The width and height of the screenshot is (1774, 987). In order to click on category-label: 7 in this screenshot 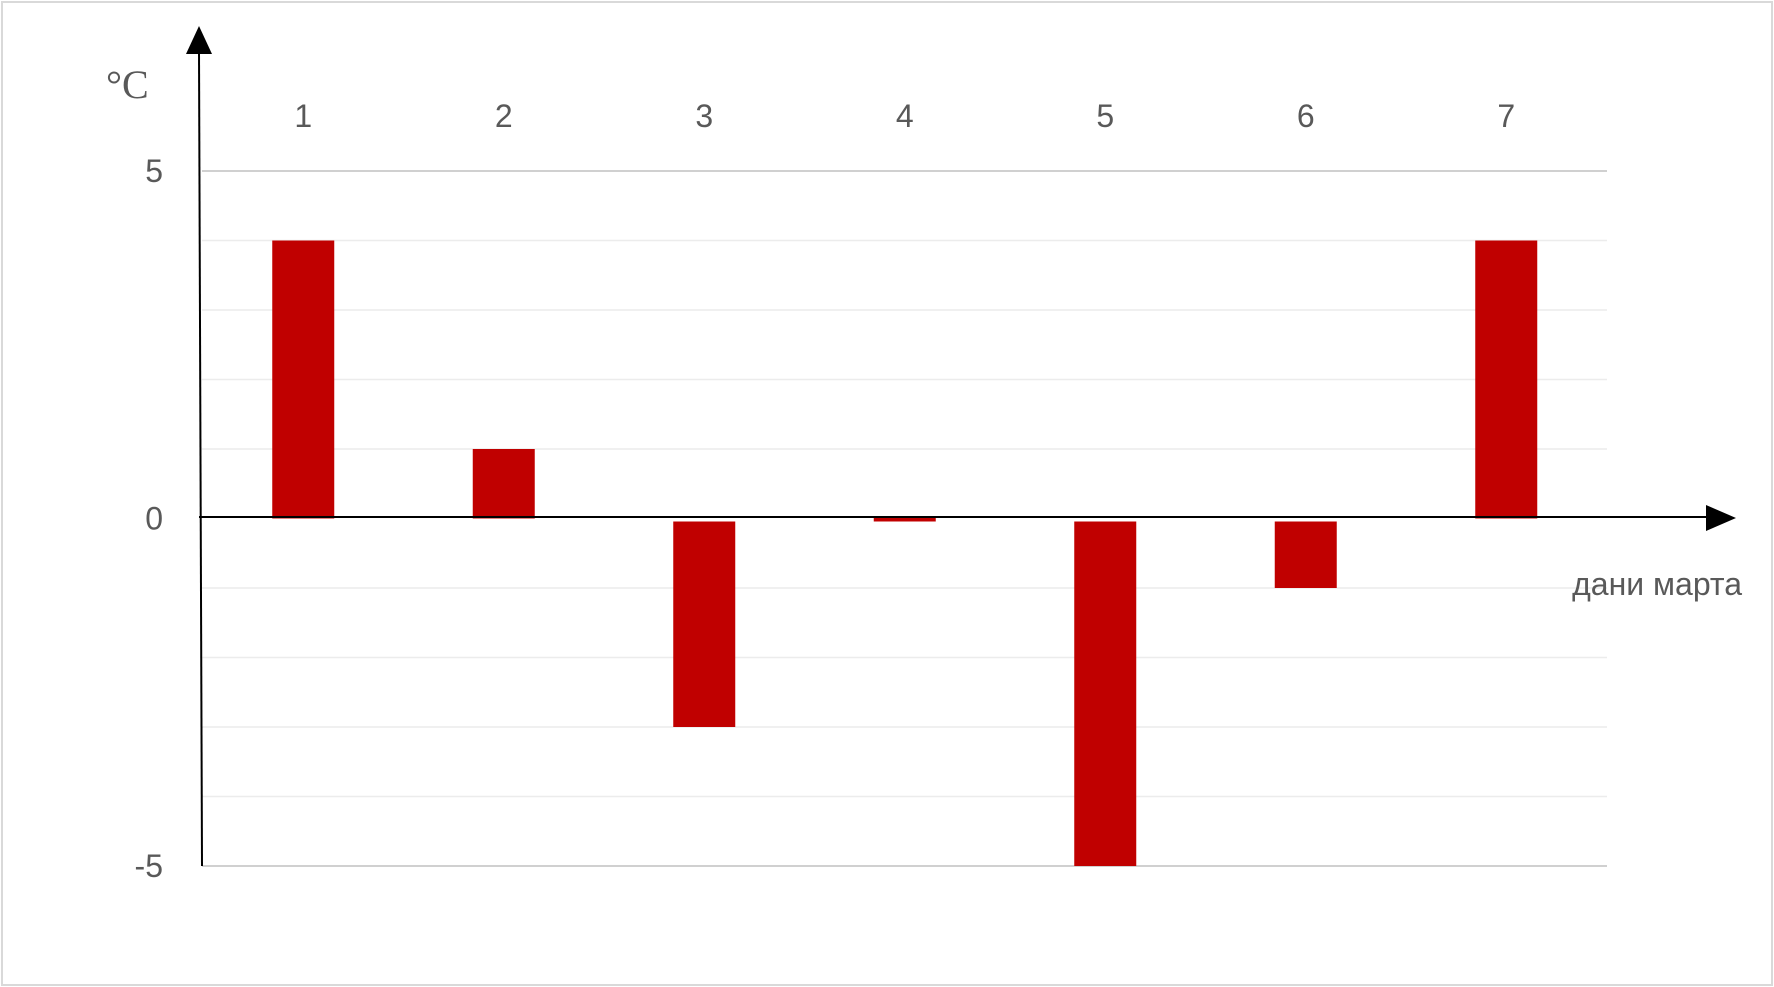, I will do `click(1506, 116)`.